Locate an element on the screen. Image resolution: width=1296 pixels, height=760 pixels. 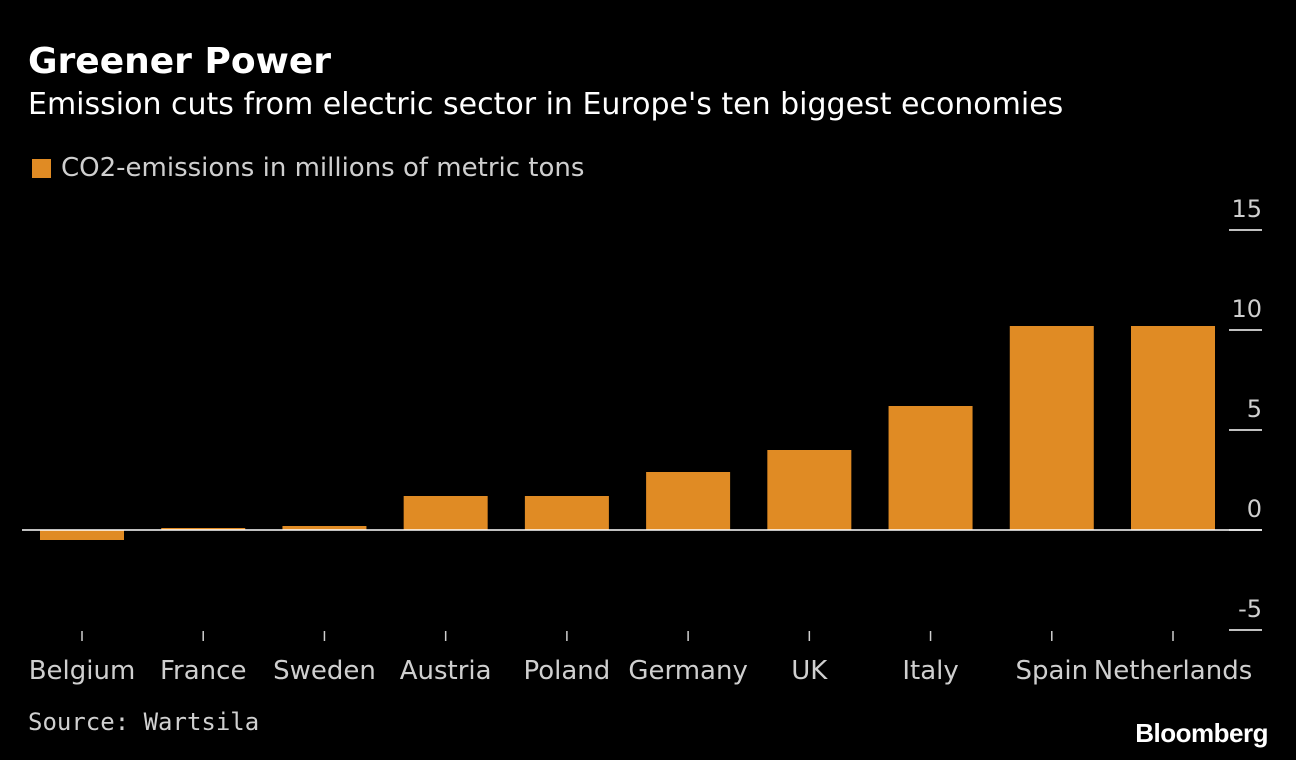
bar-france is located at coordinates (203, 529).